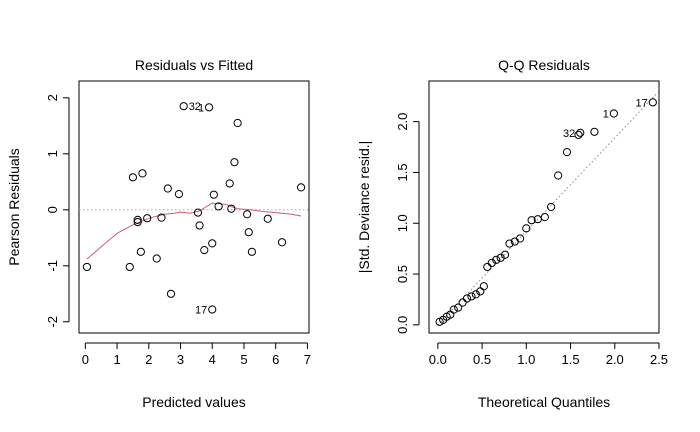  What do you see at coordinates (402, 223) in the screenshot?
I see `qq-residuals-y-tick-label: 1.0` at bounding box center [402, 223].